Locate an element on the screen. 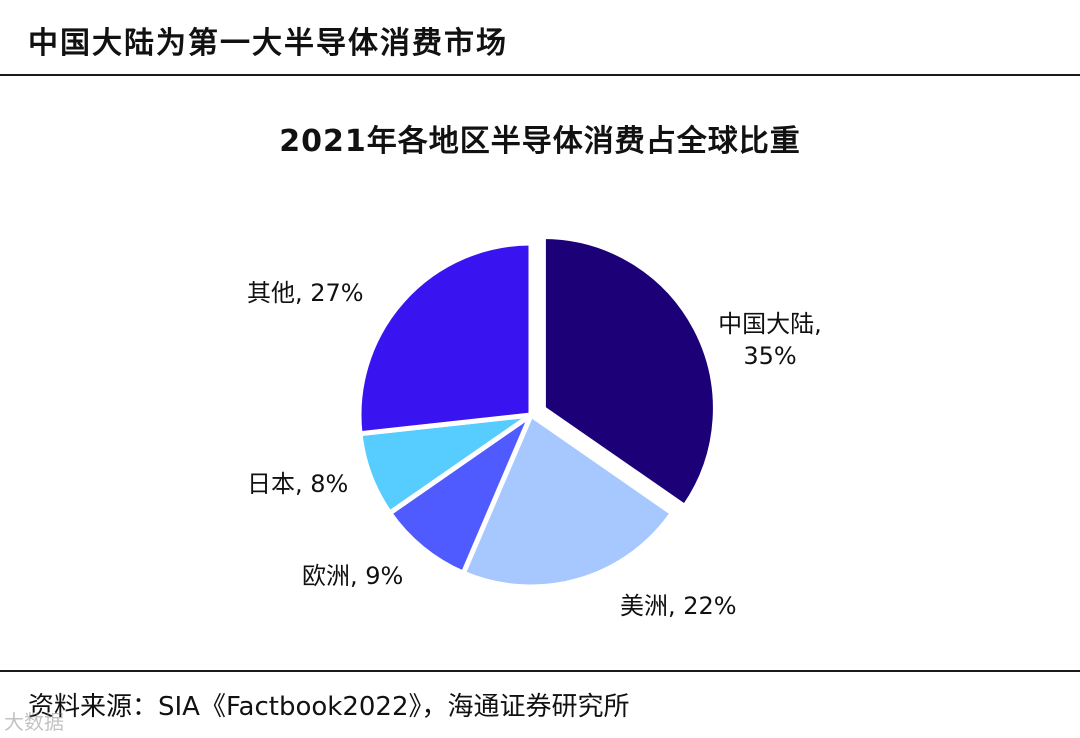  top-divider is located at coordinates (540, 75).